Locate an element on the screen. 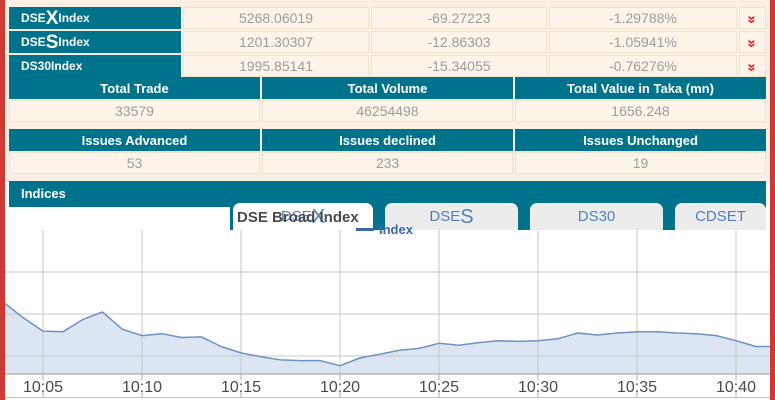  issues-advanced-value: 53 is located at coordinates (134, 163).